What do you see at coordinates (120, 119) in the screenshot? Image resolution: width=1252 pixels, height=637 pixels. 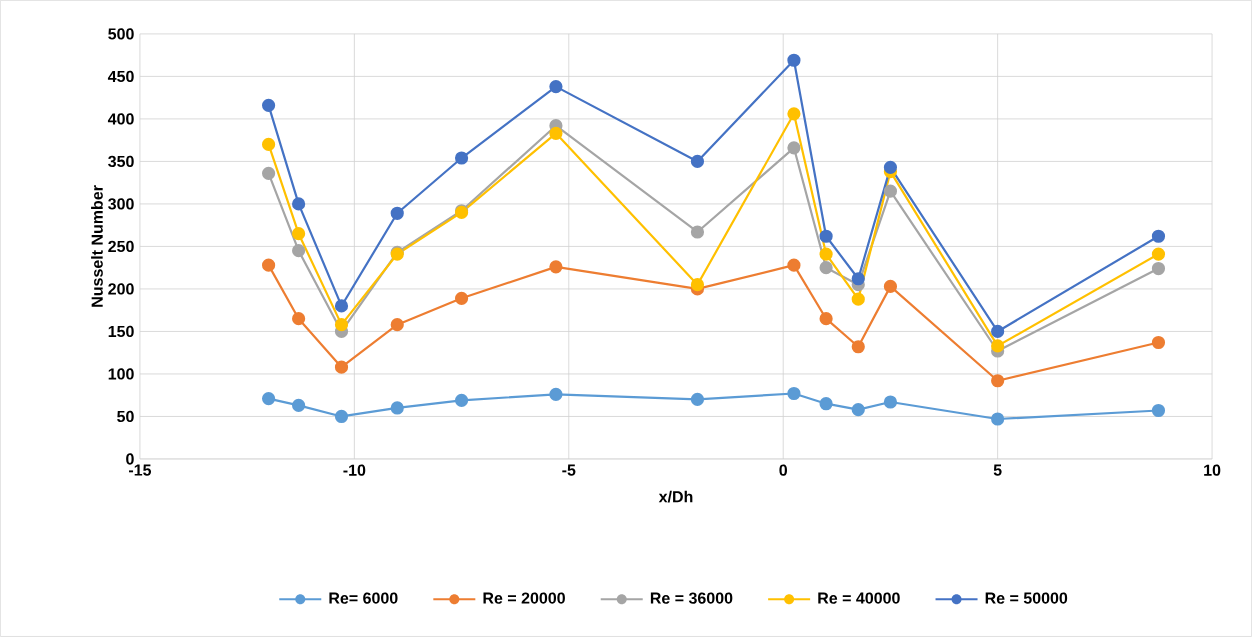 I see `y-tick-label: 400` at bounding box center [120, 119].